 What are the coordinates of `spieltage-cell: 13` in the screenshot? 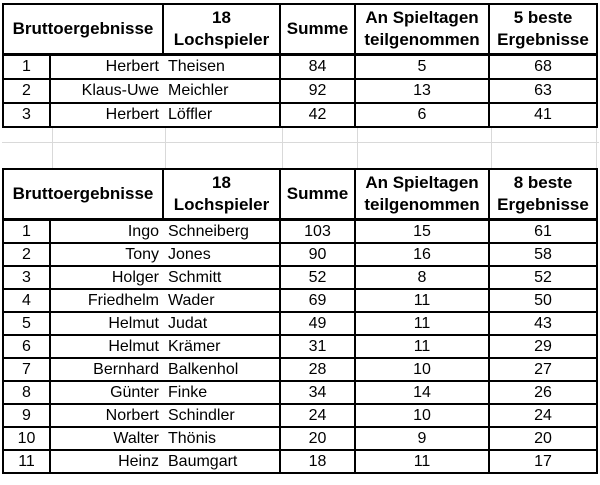 It's located at (422, 91).